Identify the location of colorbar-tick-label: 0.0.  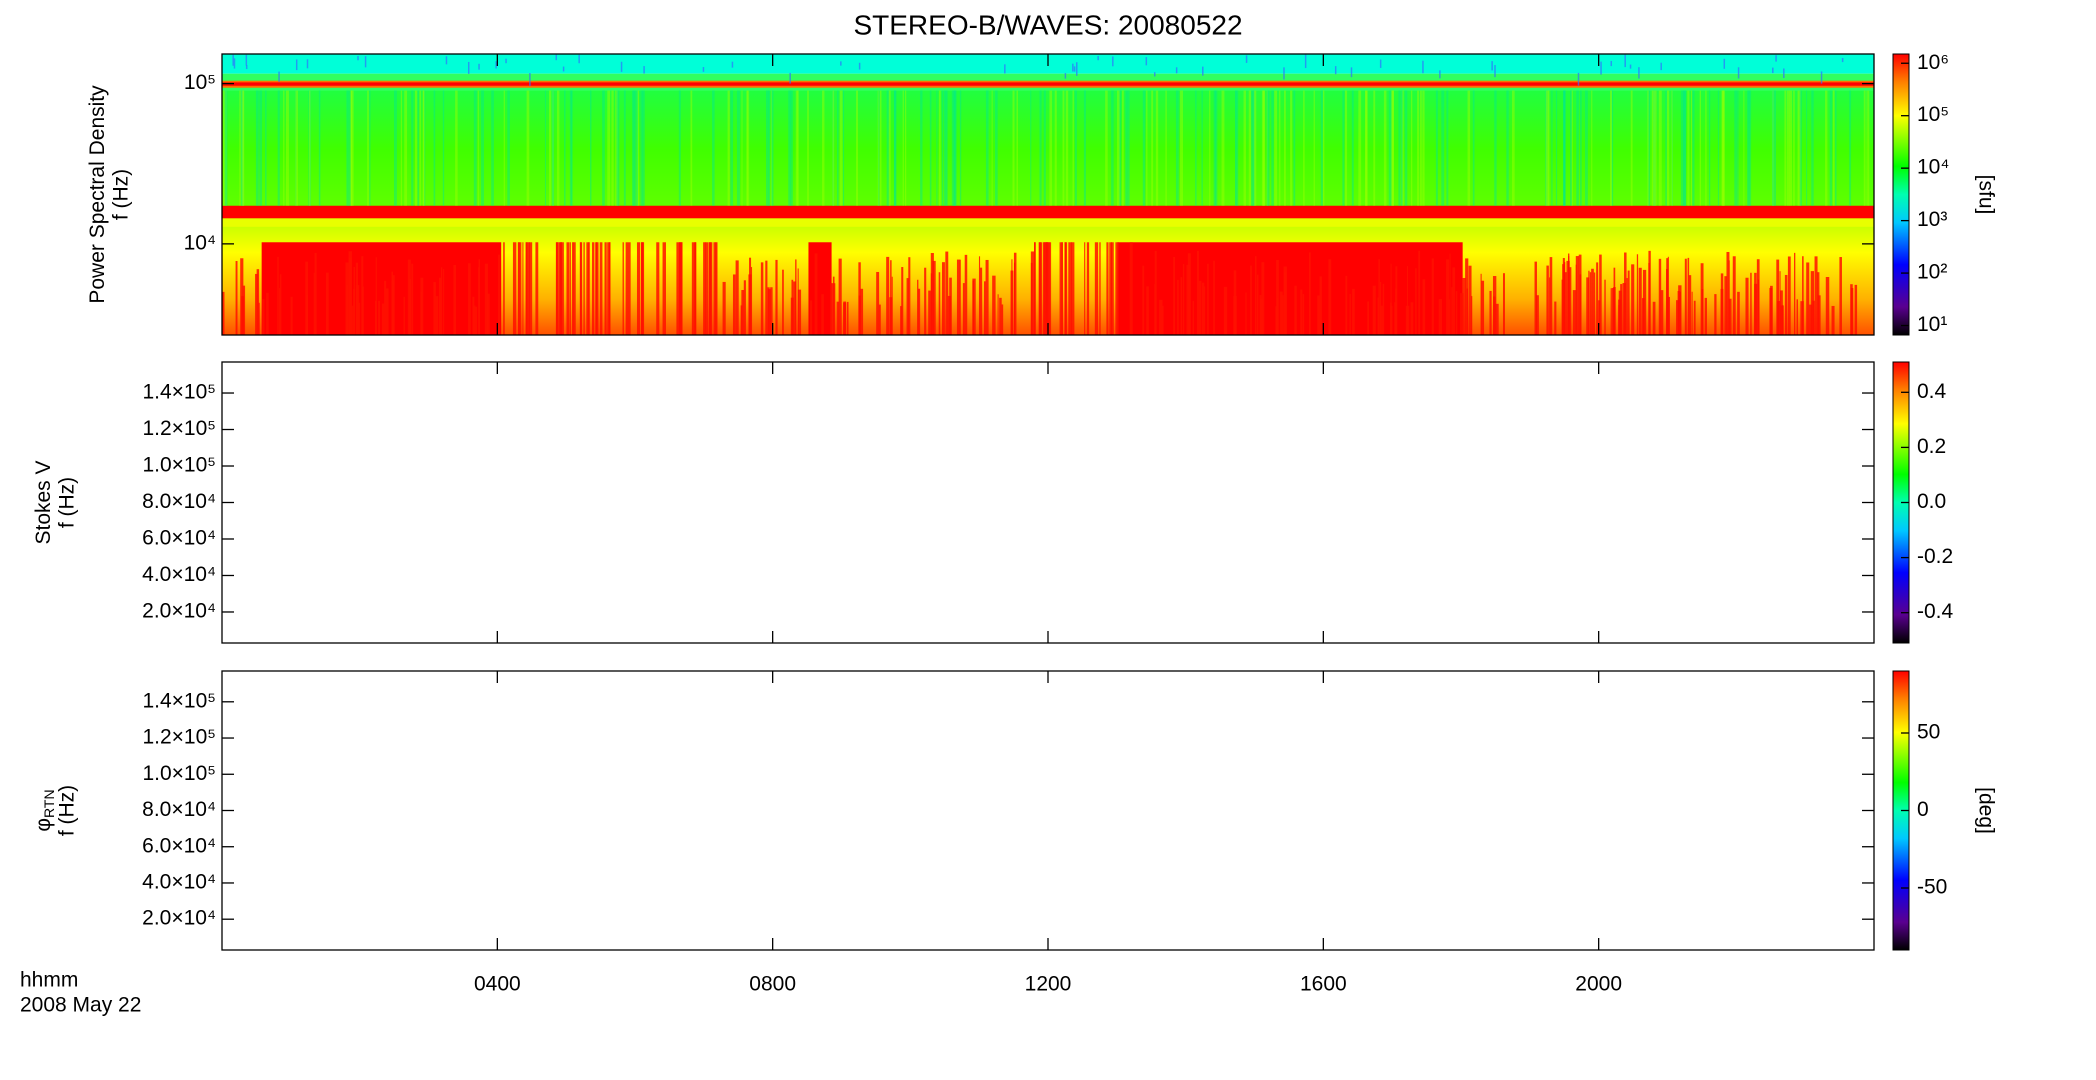
(1931, 501).